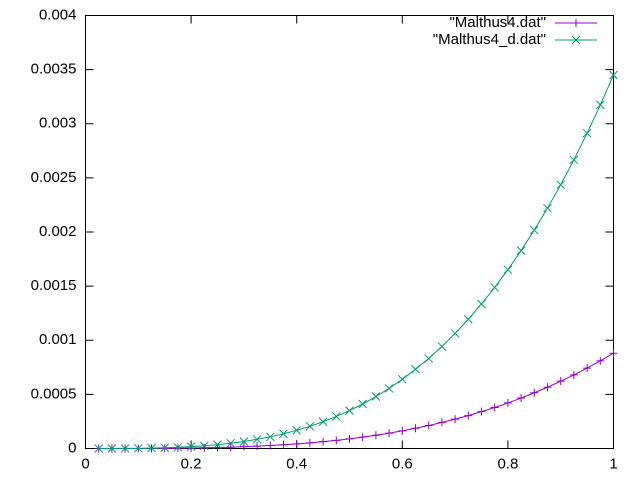  Describe the element at coordinates (58, 123) in the screenshot. I see `y-tick-label: 0.003` at that location.